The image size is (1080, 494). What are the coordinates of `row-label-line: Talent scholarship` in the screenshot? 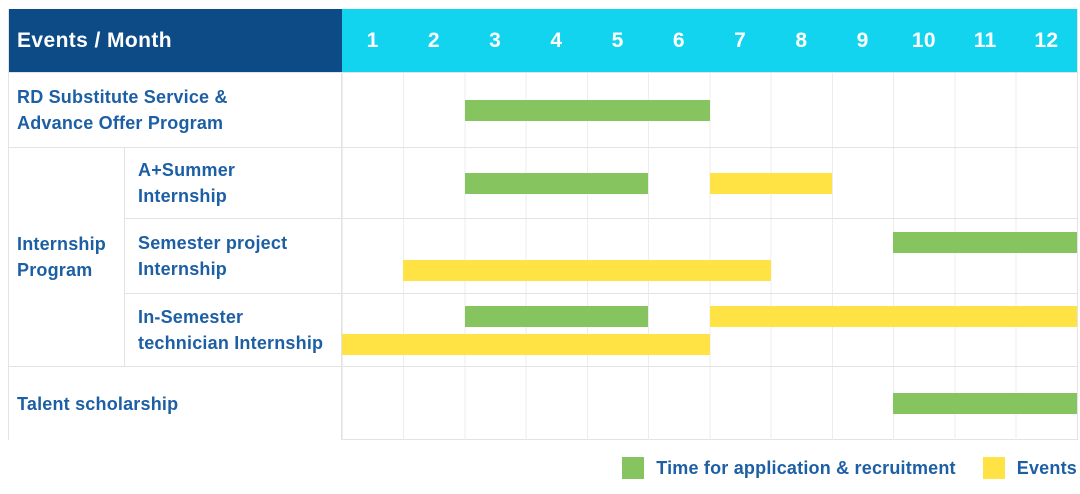 It's located at (98, 403).